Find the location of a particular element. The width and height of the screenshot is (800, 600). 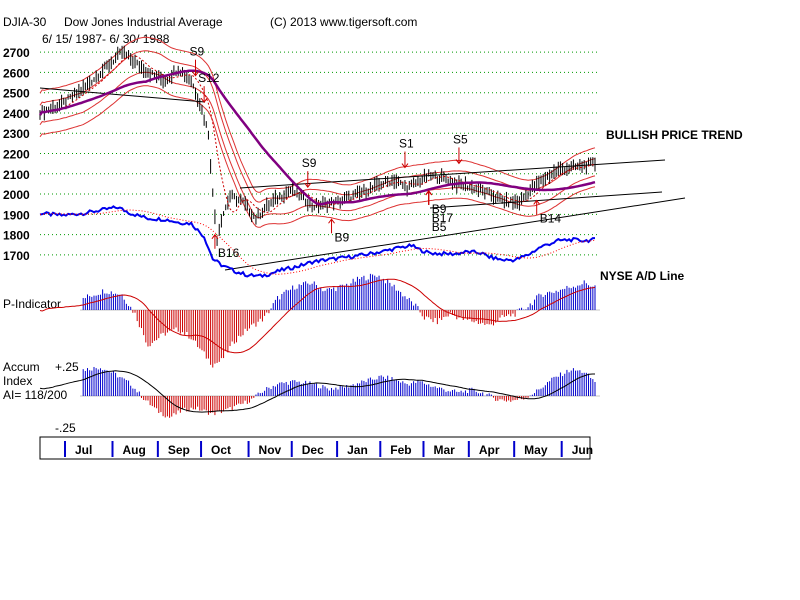

p-indicator-title: P-Indicator is located at coordinates (32, 304).